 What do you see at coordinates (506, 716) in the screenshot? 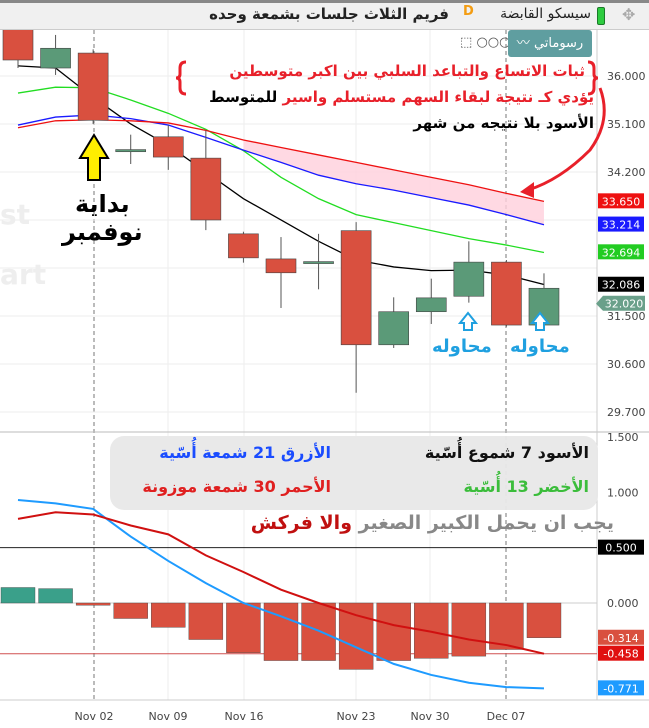
I see `date-label: Dec 07` at bounding box center [506, 716].